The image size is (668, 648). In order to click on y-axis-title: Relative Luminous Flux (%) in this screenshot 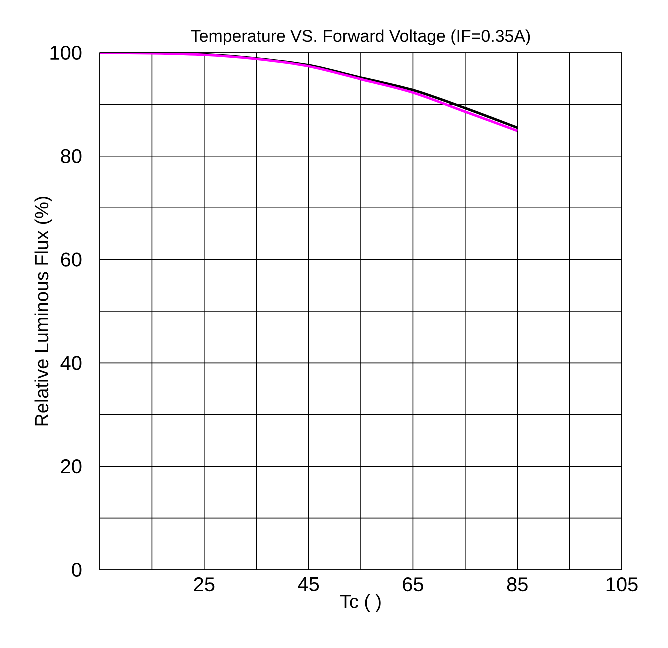, I will do `click(43, 311)`.